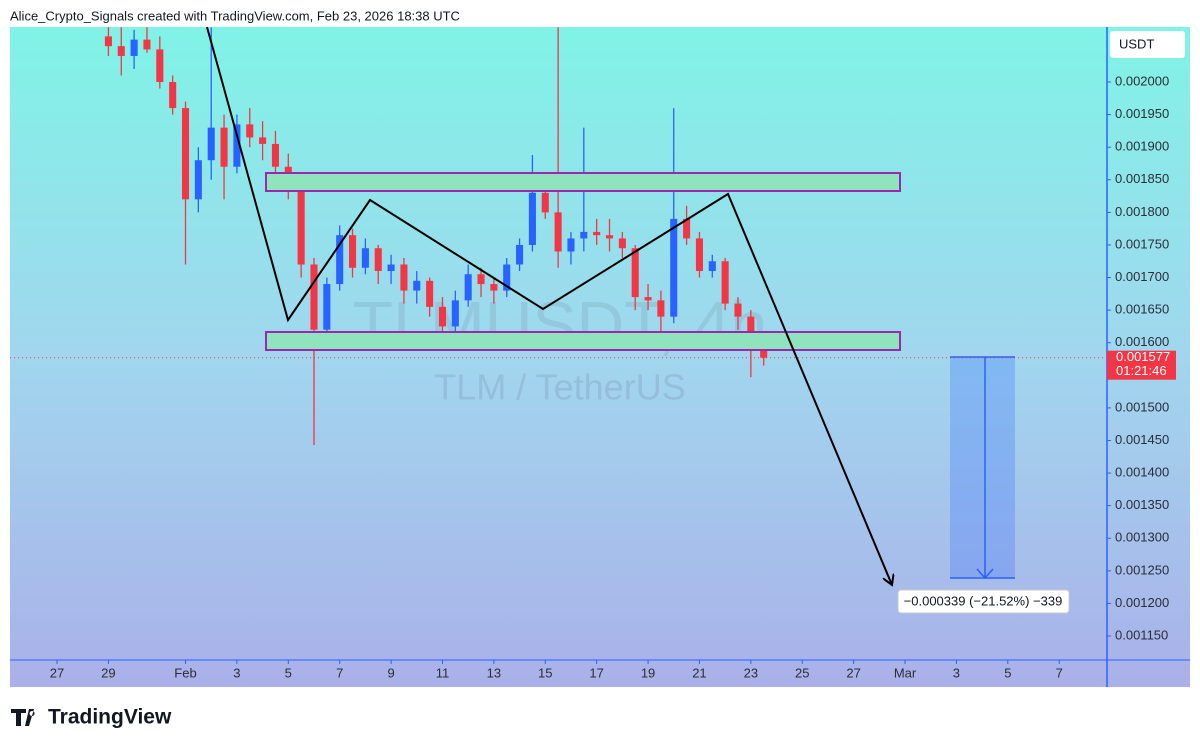 This screenshot has height=747, width=1200. Describe the element at coordinates (1142, 146) in the screenshot. I see `y-tick-label: 0.001900` at that location.